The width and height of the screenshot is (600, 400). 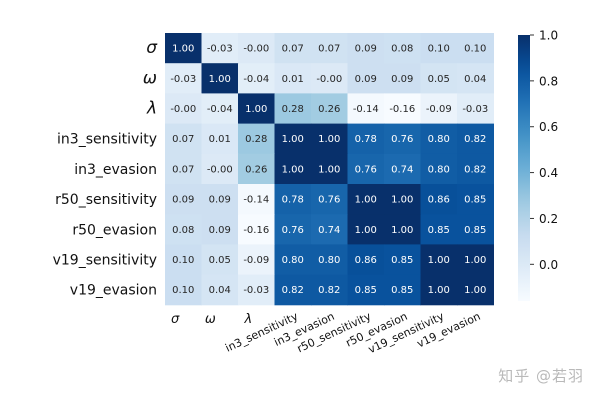 I want to click on heatmap-value-label: 0.76, so click(x=329, y=200).